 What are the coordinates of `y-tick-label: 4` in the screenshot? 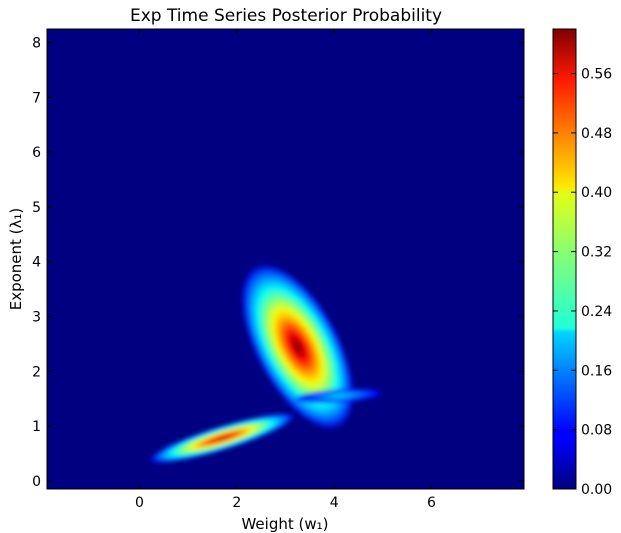 It's located at (36, 263).